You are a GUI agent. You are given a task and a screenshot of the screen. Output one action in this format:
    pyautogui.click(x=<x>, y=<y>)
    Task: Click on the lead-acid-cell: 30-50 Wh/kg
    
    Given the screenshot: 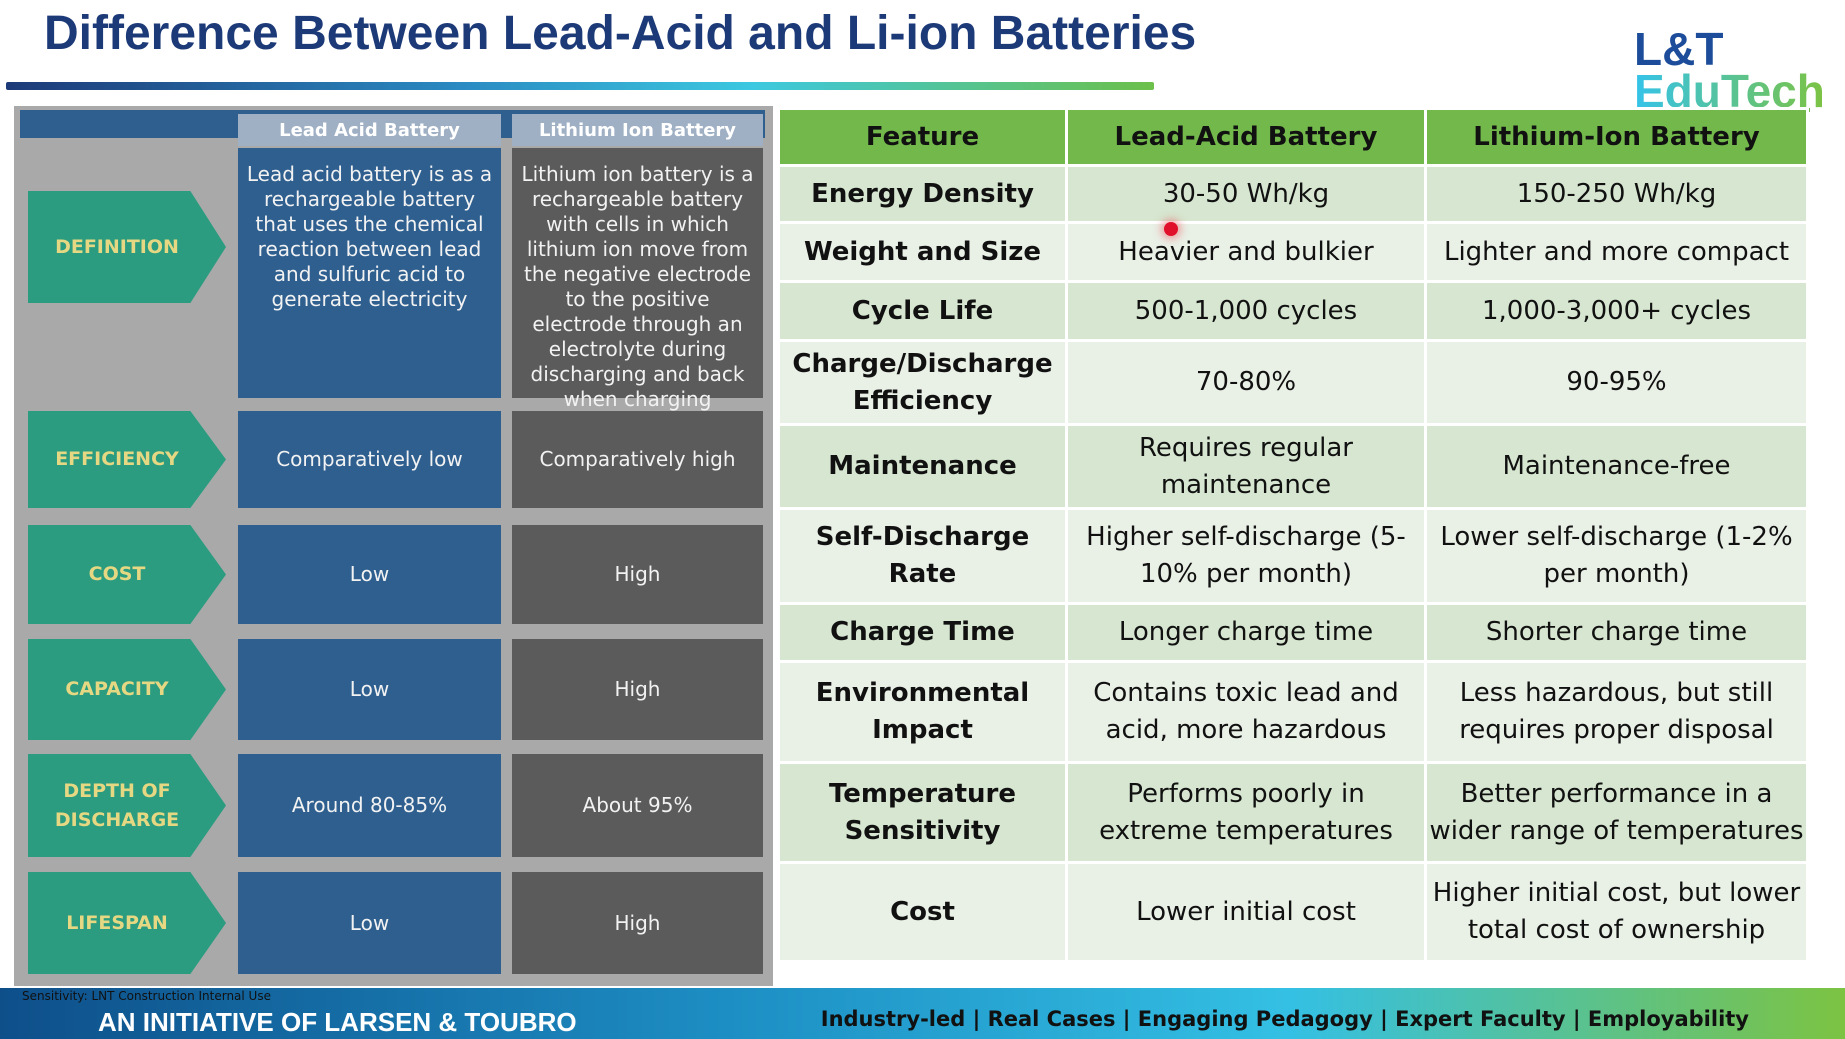 What is the action you would take?
    pyautogui.click(x=1246, y=194)
    